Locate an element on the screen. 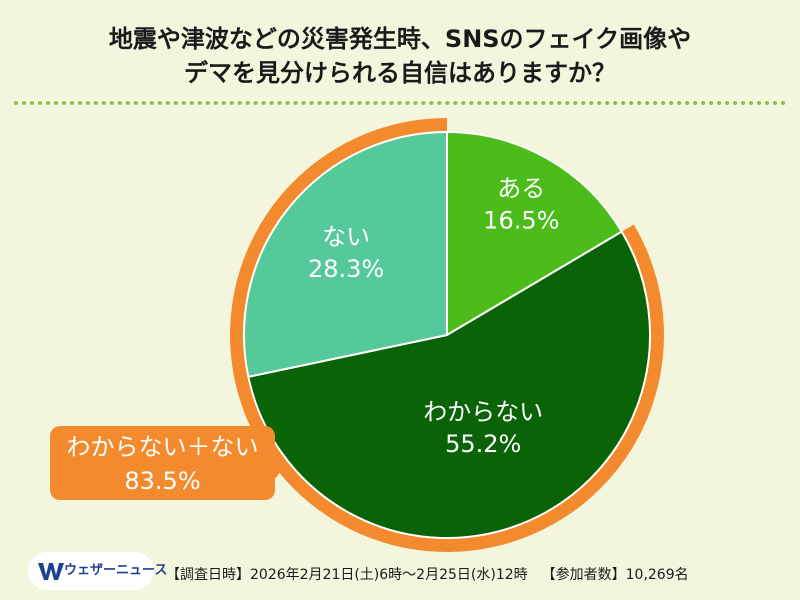  title-divider is located at coordinates (400, 103).